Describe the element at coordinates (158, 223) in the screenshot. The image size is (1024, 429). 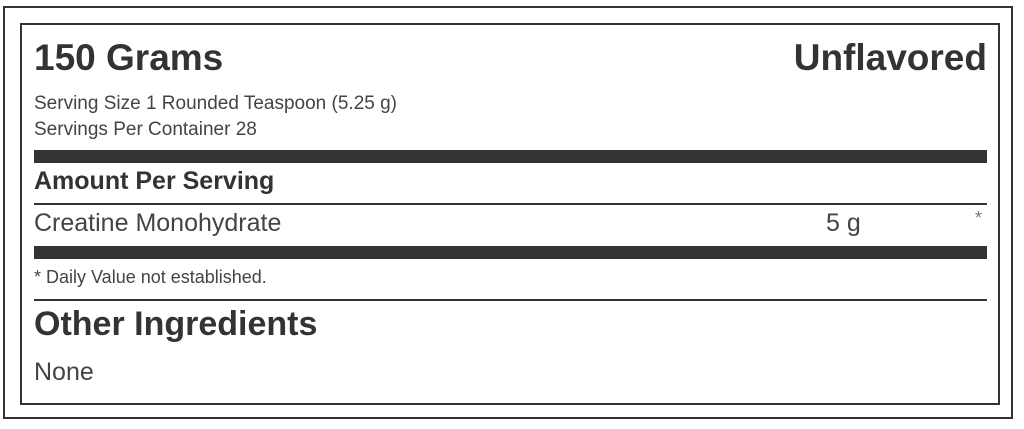
I see `ingredient-name: Creatine Monohydrate` at that location.